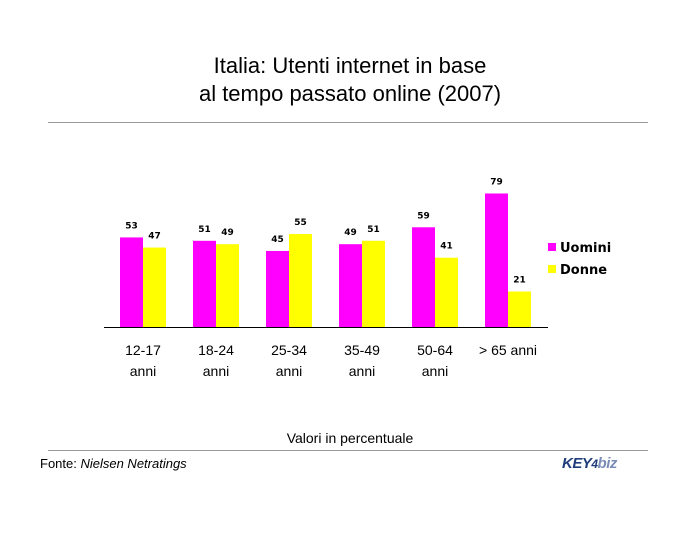 This screenshot has height=550, width=700. I want to click on data-label-donne-2: 55, so click(300, 223).